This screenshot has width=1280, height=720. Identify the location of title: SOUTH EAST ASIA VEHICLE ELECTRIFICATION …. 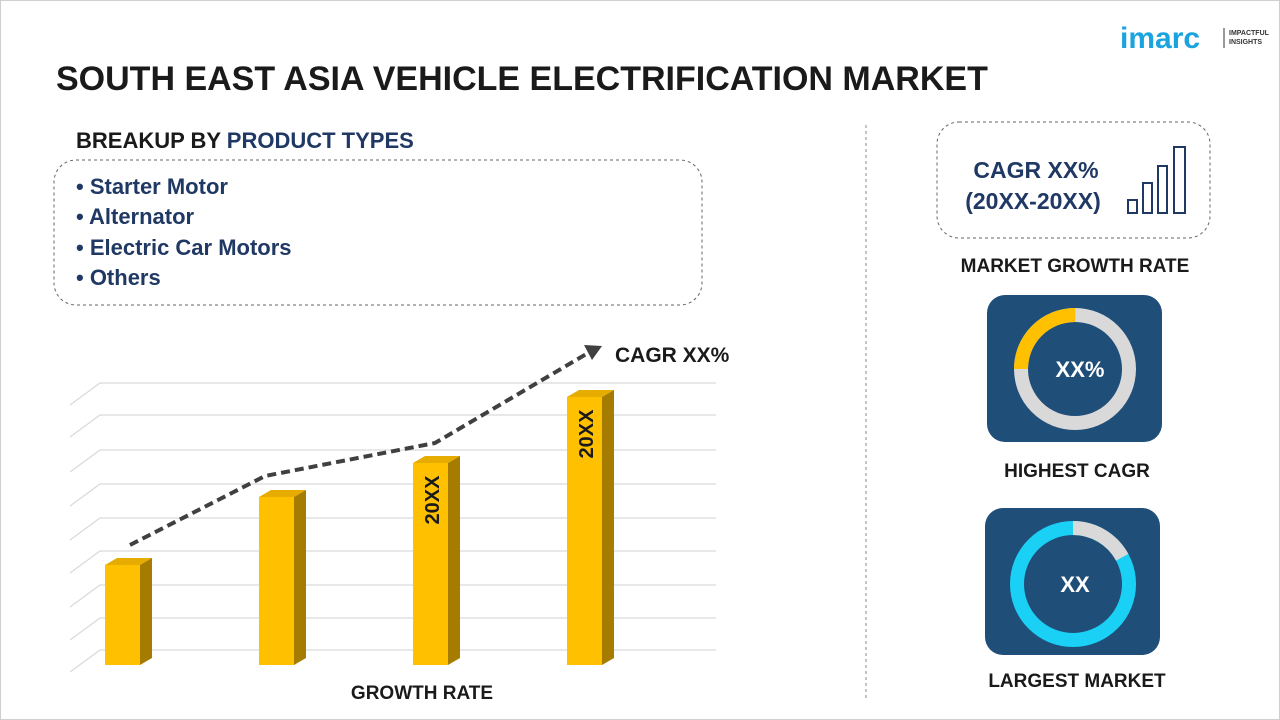
(522, 79).